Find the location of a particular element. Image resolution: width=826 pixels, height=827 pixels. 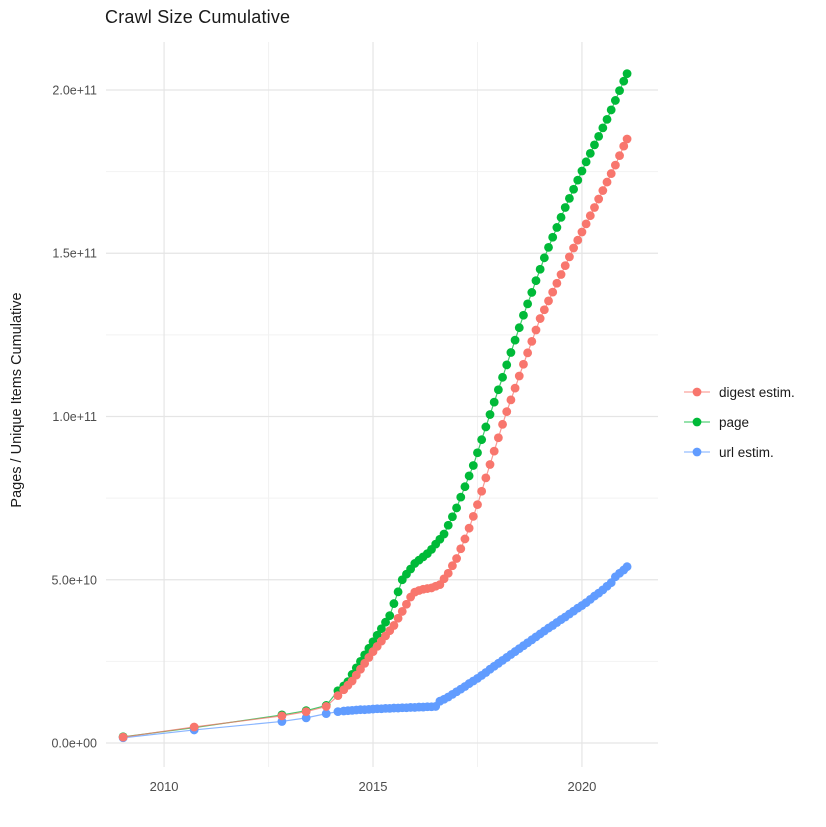

y-tick-label: 2.0e+11 is located at coordinates (74, 90).